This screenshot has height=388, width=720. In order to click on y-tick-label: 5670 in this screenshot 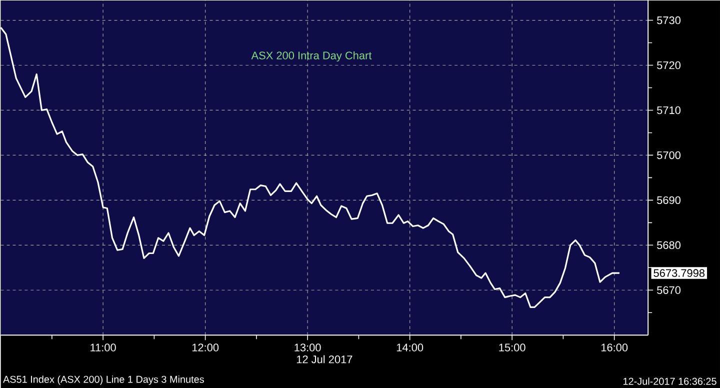, I will do `click(668, 290)`.